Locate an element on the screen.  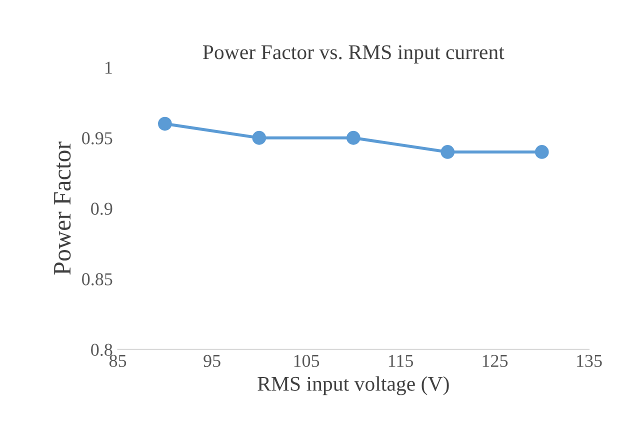
x-tick-label: 135 is located at coordinates (589, 360).